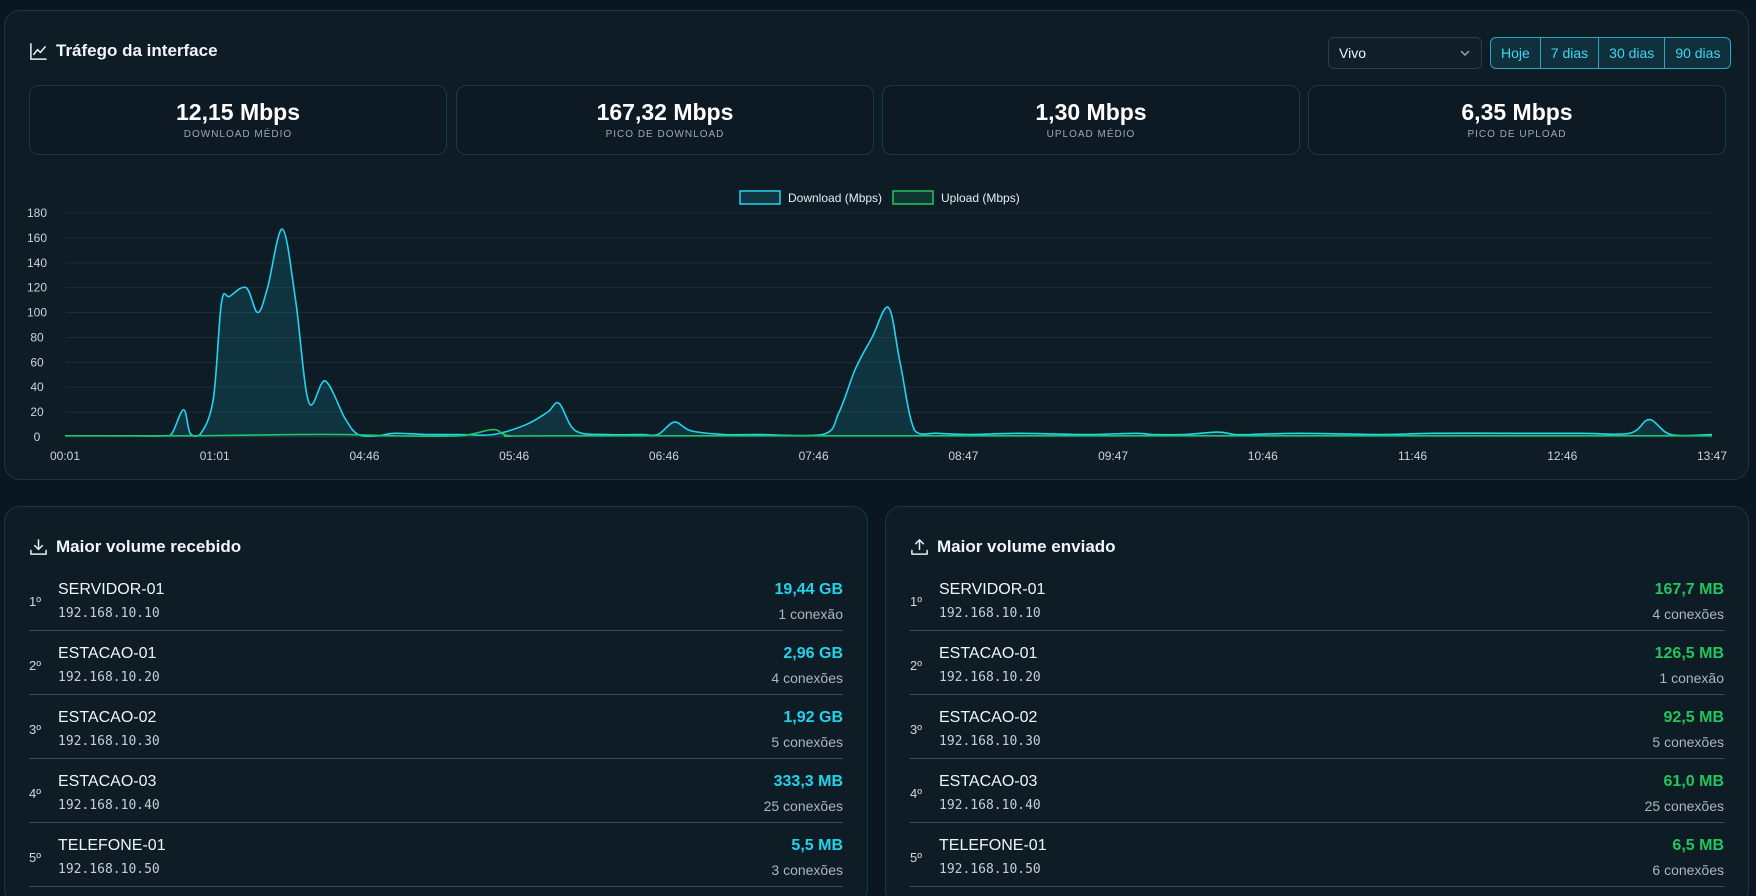  I want to click on stat-value: 12,15 Mbps, so click(238, 112).